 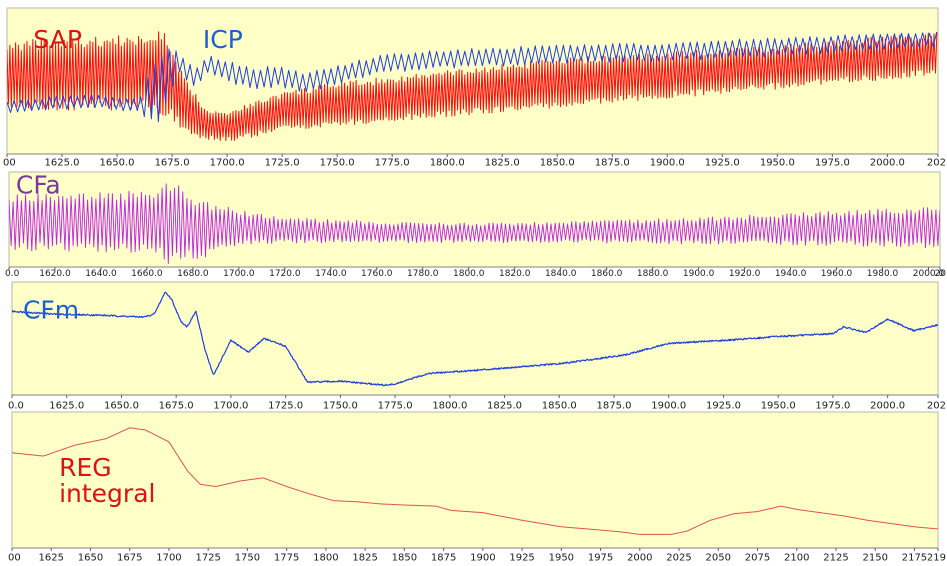 I want to click on x-tick-label: 1640.0, so click(x=101, y=274).